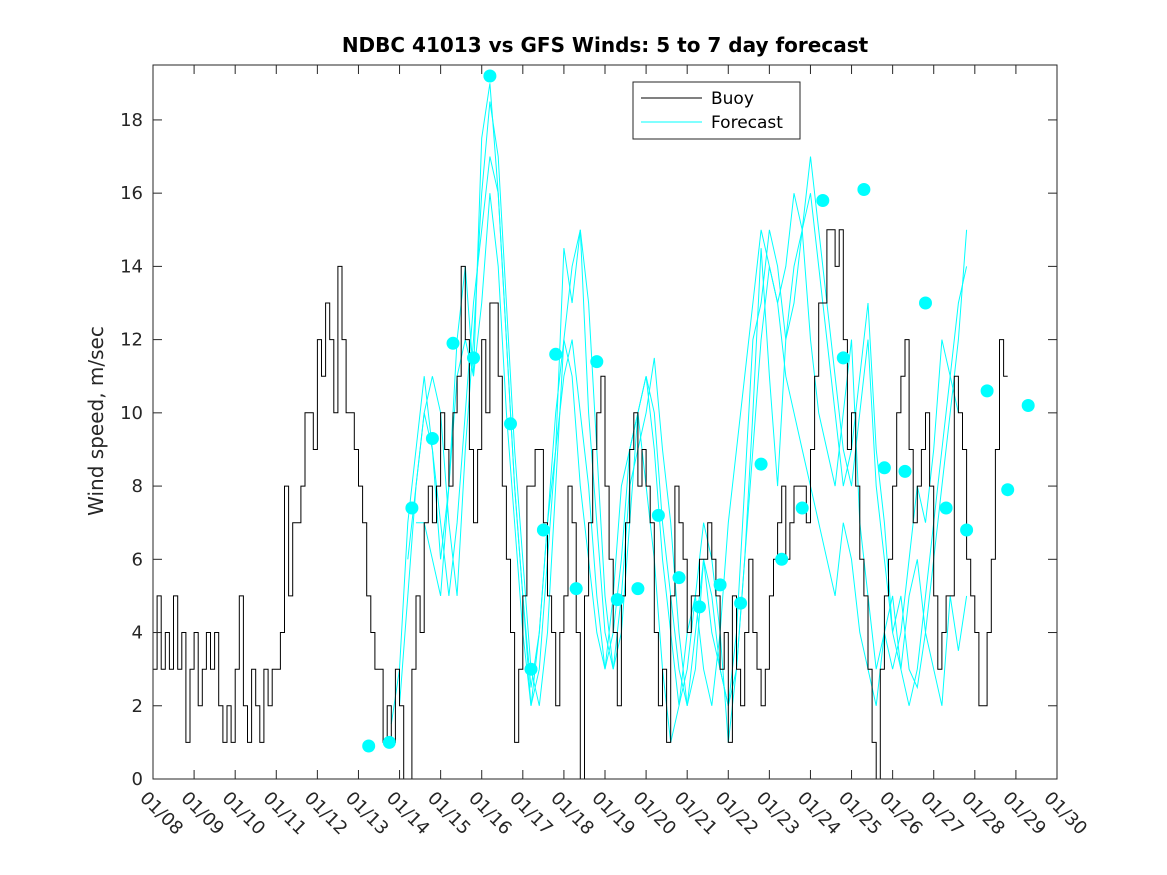  Describe the element at coordinates (137, 633) in the screenshot. I see `y-tick-label: 4` at that location.